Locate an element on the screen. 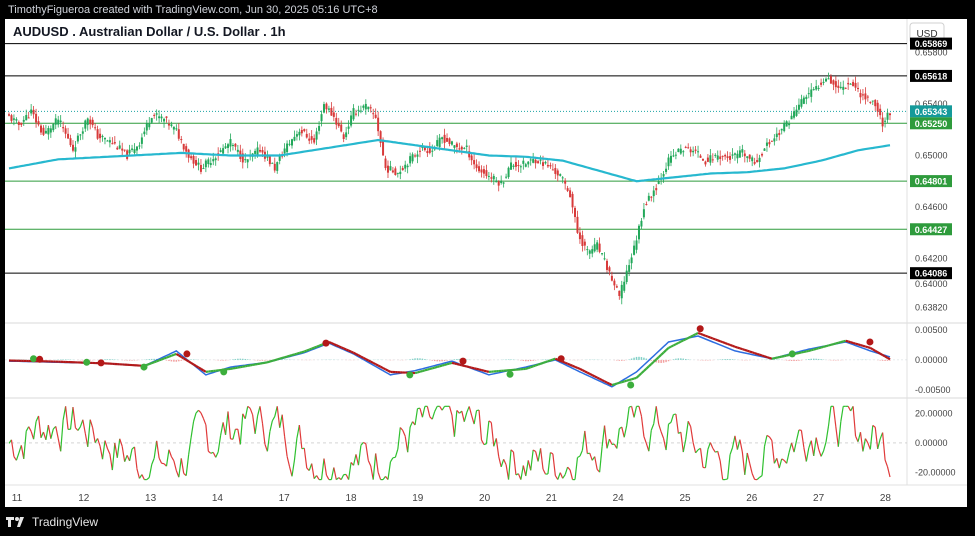 The height and width of the screenshot is (536, 975). price-level-badge is located at coordinates (931, 123).